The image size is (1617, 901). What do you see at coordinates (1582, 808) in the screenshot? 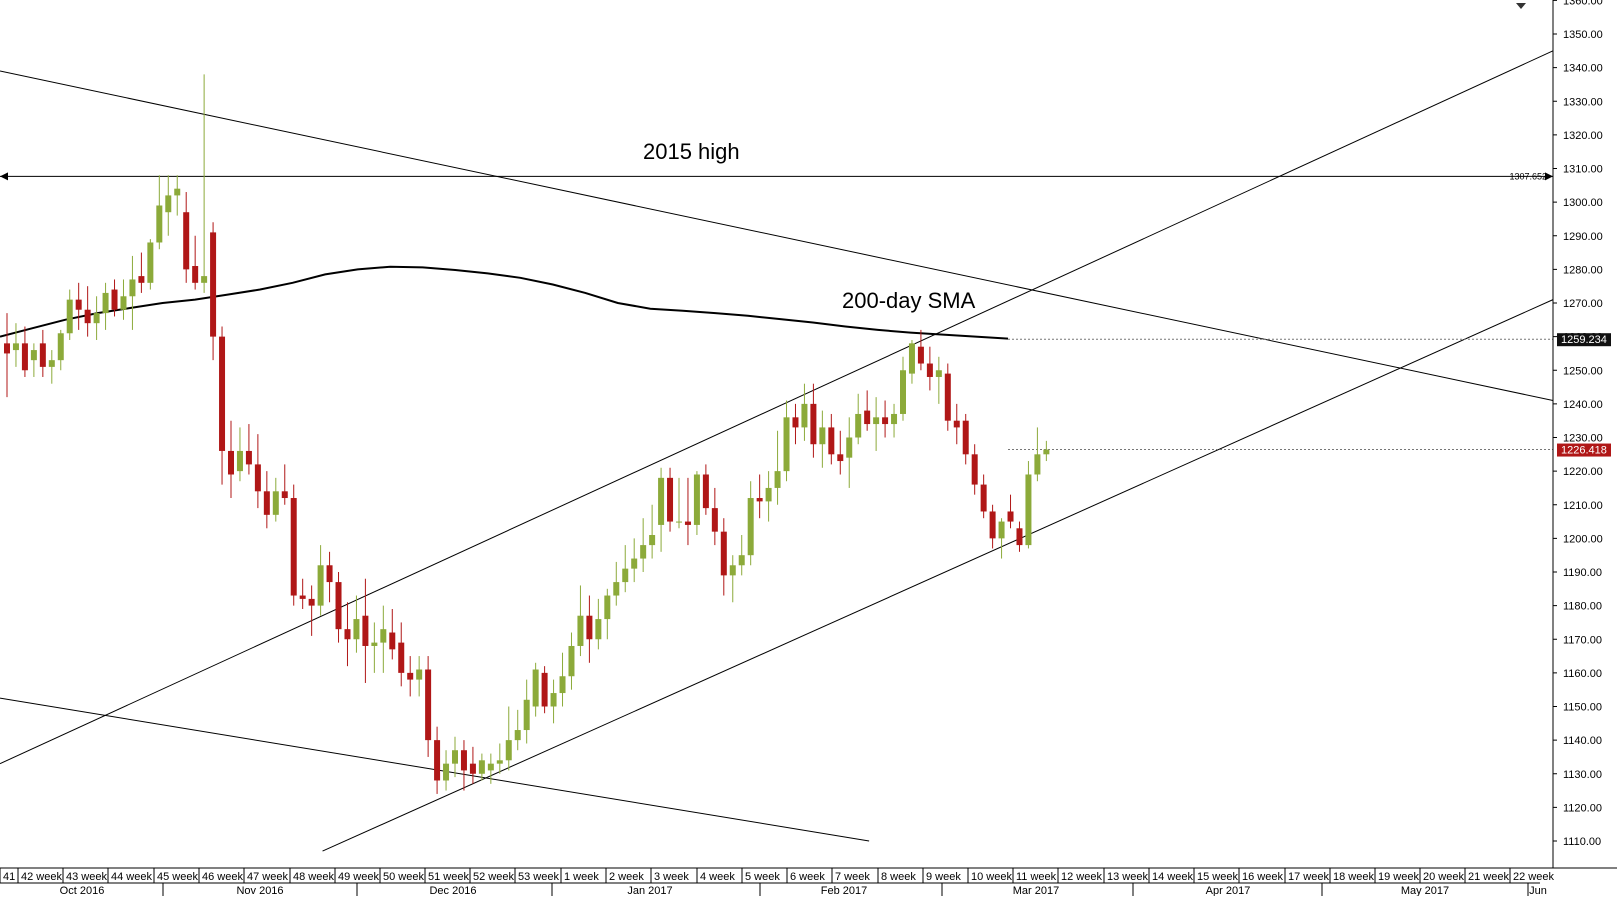
I see `y-tick-label: 1120.00` at bounding box center [1582, 808].